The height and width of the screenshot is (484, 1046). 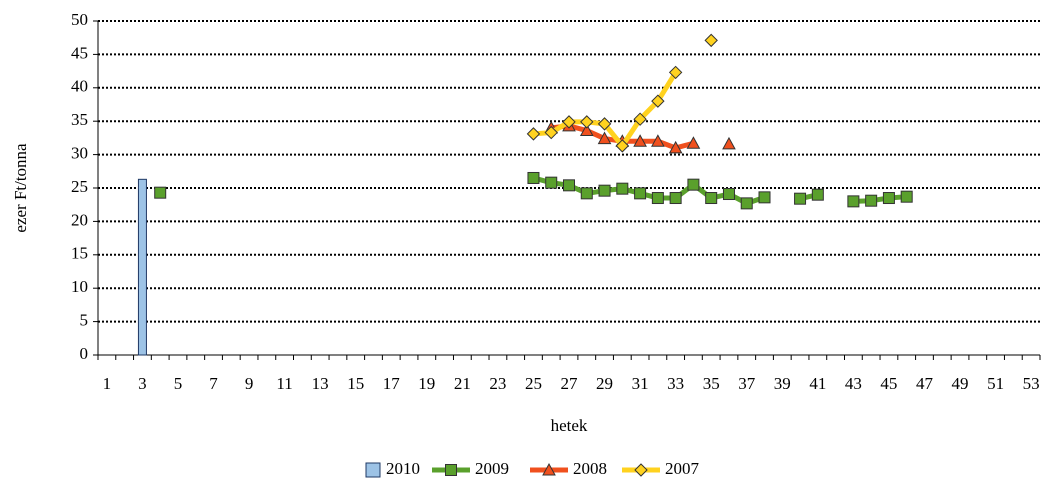 I want to click on y-tick-label: 30, so click(x=79, y=153).